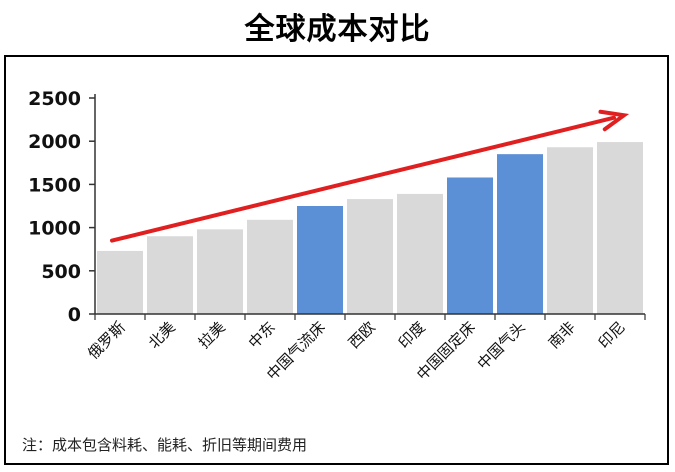 The image size is (675, 472). Describe the element at coordinates (162, 335) in the screenshot. I see `x-tick-label: 北美` at that location.